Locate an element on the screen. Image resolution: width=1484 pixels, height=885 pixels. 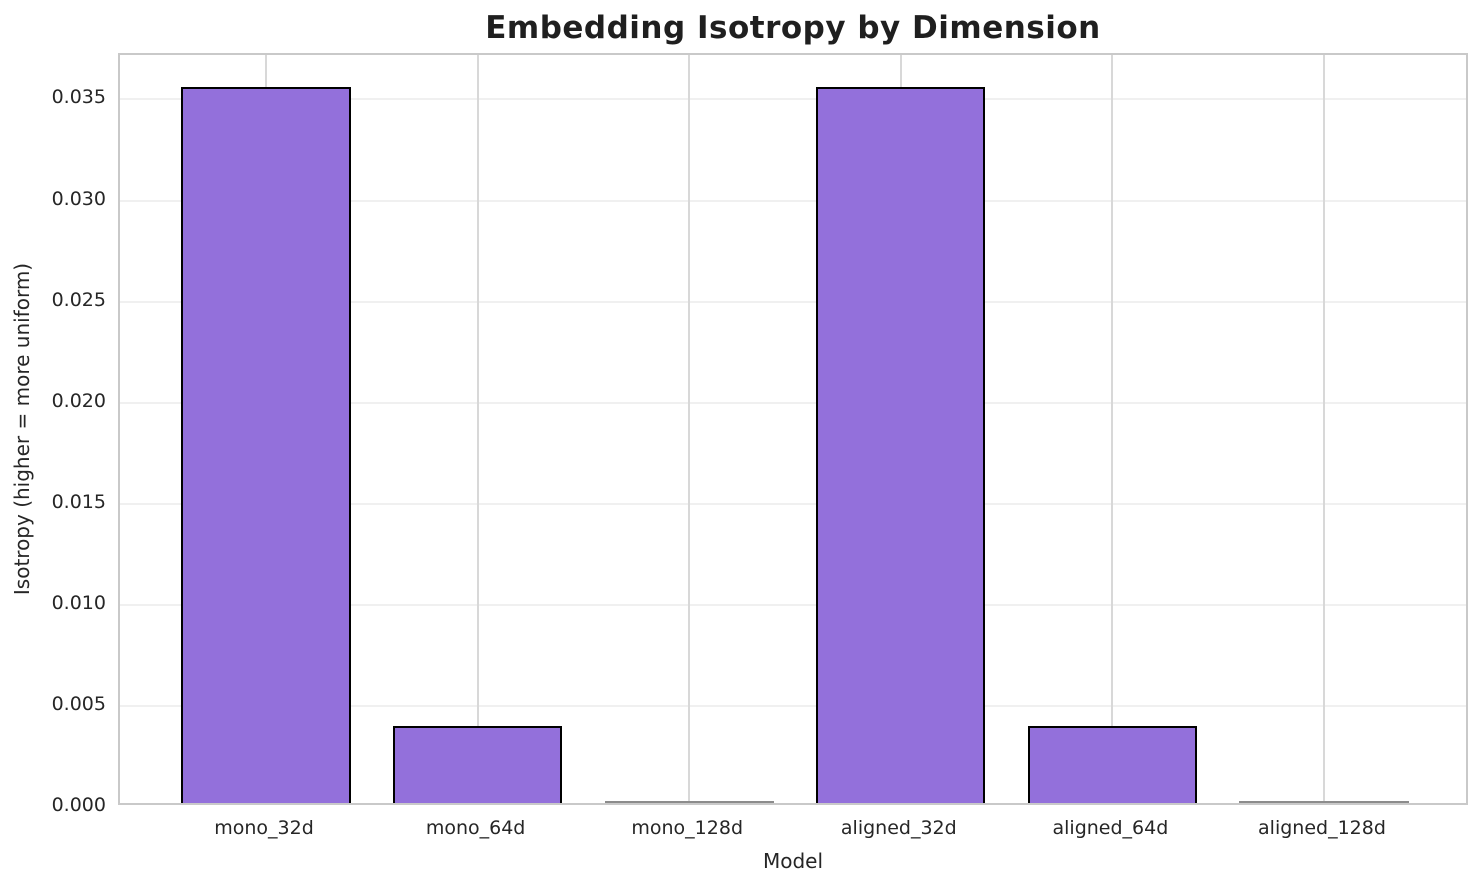
x-tick-mono_64d: mono_64d is located at coordinates (475, 828).